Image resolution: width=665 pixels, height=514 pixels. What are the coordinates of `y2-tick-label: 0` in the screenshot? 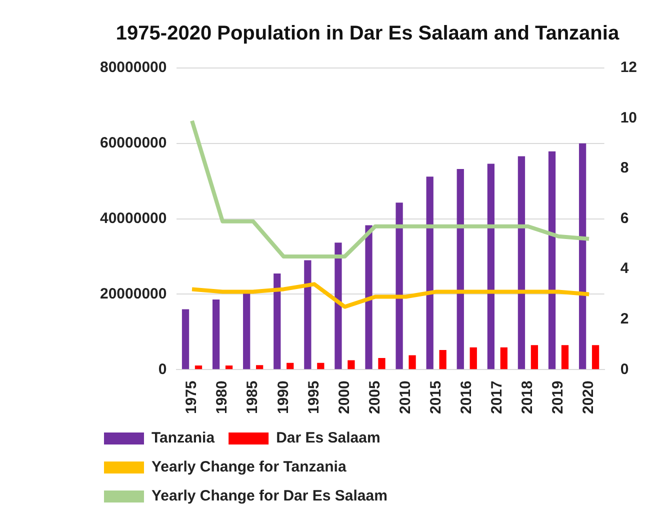 It's located at (624, 369).